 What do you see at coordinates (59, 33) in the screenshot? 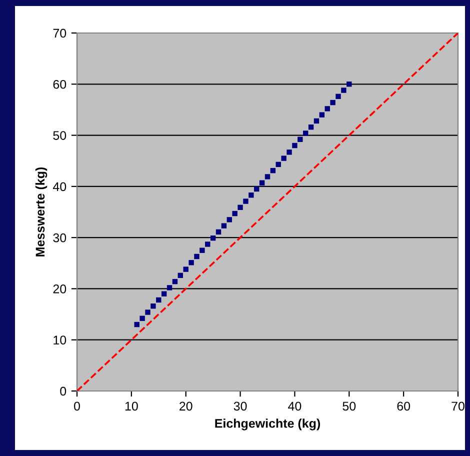
I see `y-tick-label: 70` at bounding box center [59, 33].